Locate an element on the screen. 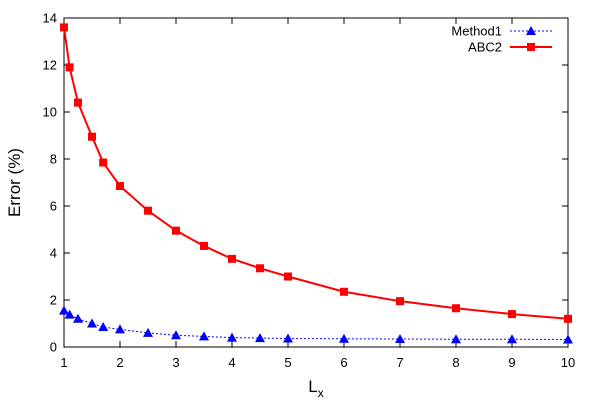 The height and width of the screenshot is (415, 593). x-tick-label: 3 is located at coordinates (175, 362).